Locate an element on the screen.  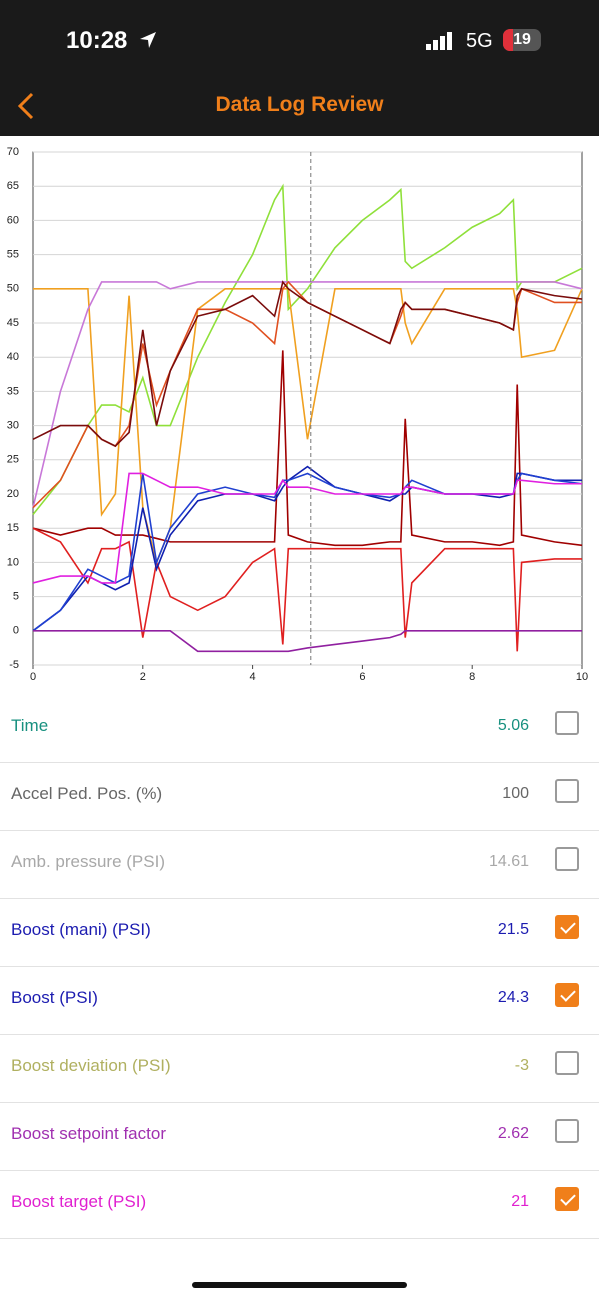
signal-icon is located at coordinates (439, 41).